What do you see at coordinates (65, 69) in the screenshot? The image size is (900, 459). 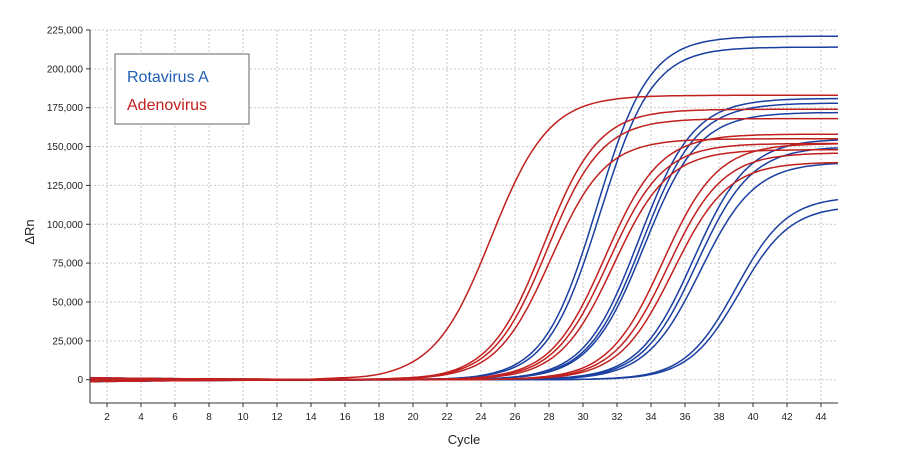 I see `y-tick-label: 200,000` at bounding box center [65, 69].